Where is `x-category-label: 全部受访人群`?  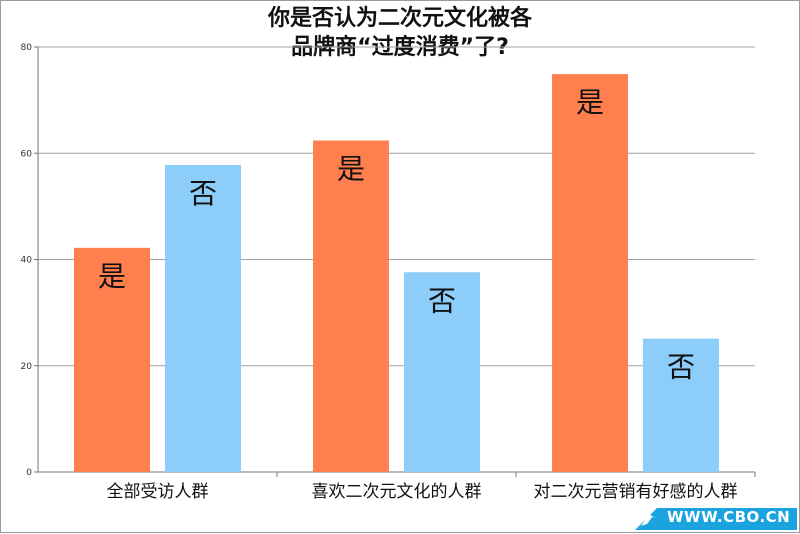 x-category-label: 全部受访人群 is located at coordinates (158, 492).